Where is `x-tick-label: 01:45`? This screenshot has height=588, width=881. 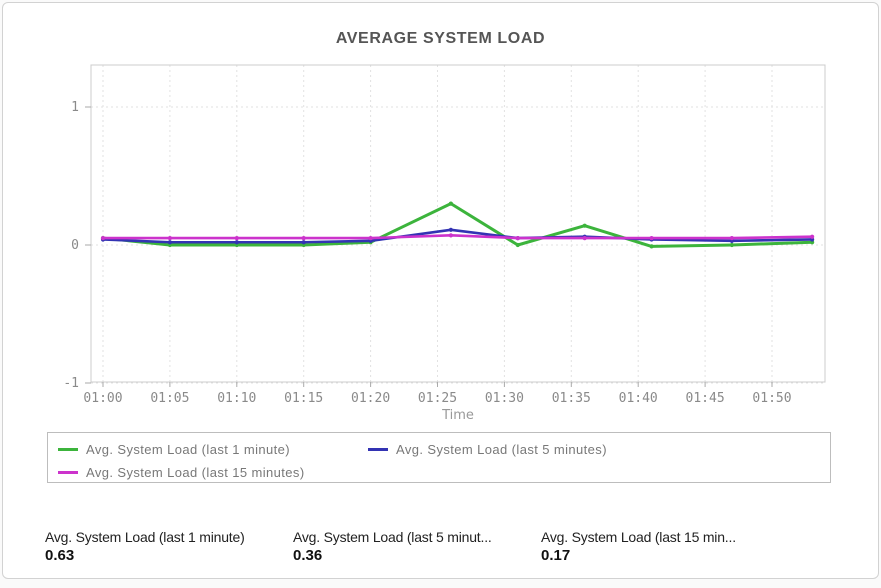
x-tick-label: 01:45 is located at coordinates (705, 398).